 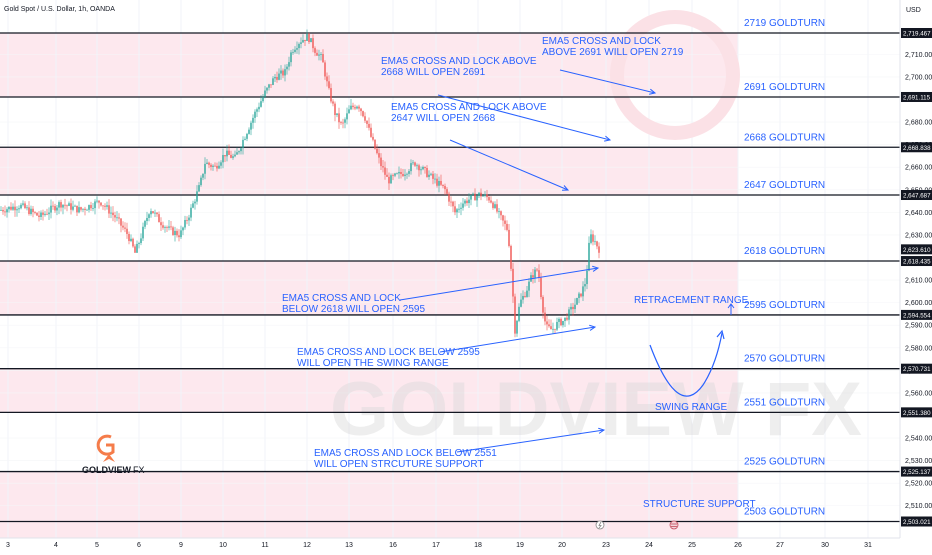 I want to click on price-tick-label: 2,610.000, so click(x=918, y=281).